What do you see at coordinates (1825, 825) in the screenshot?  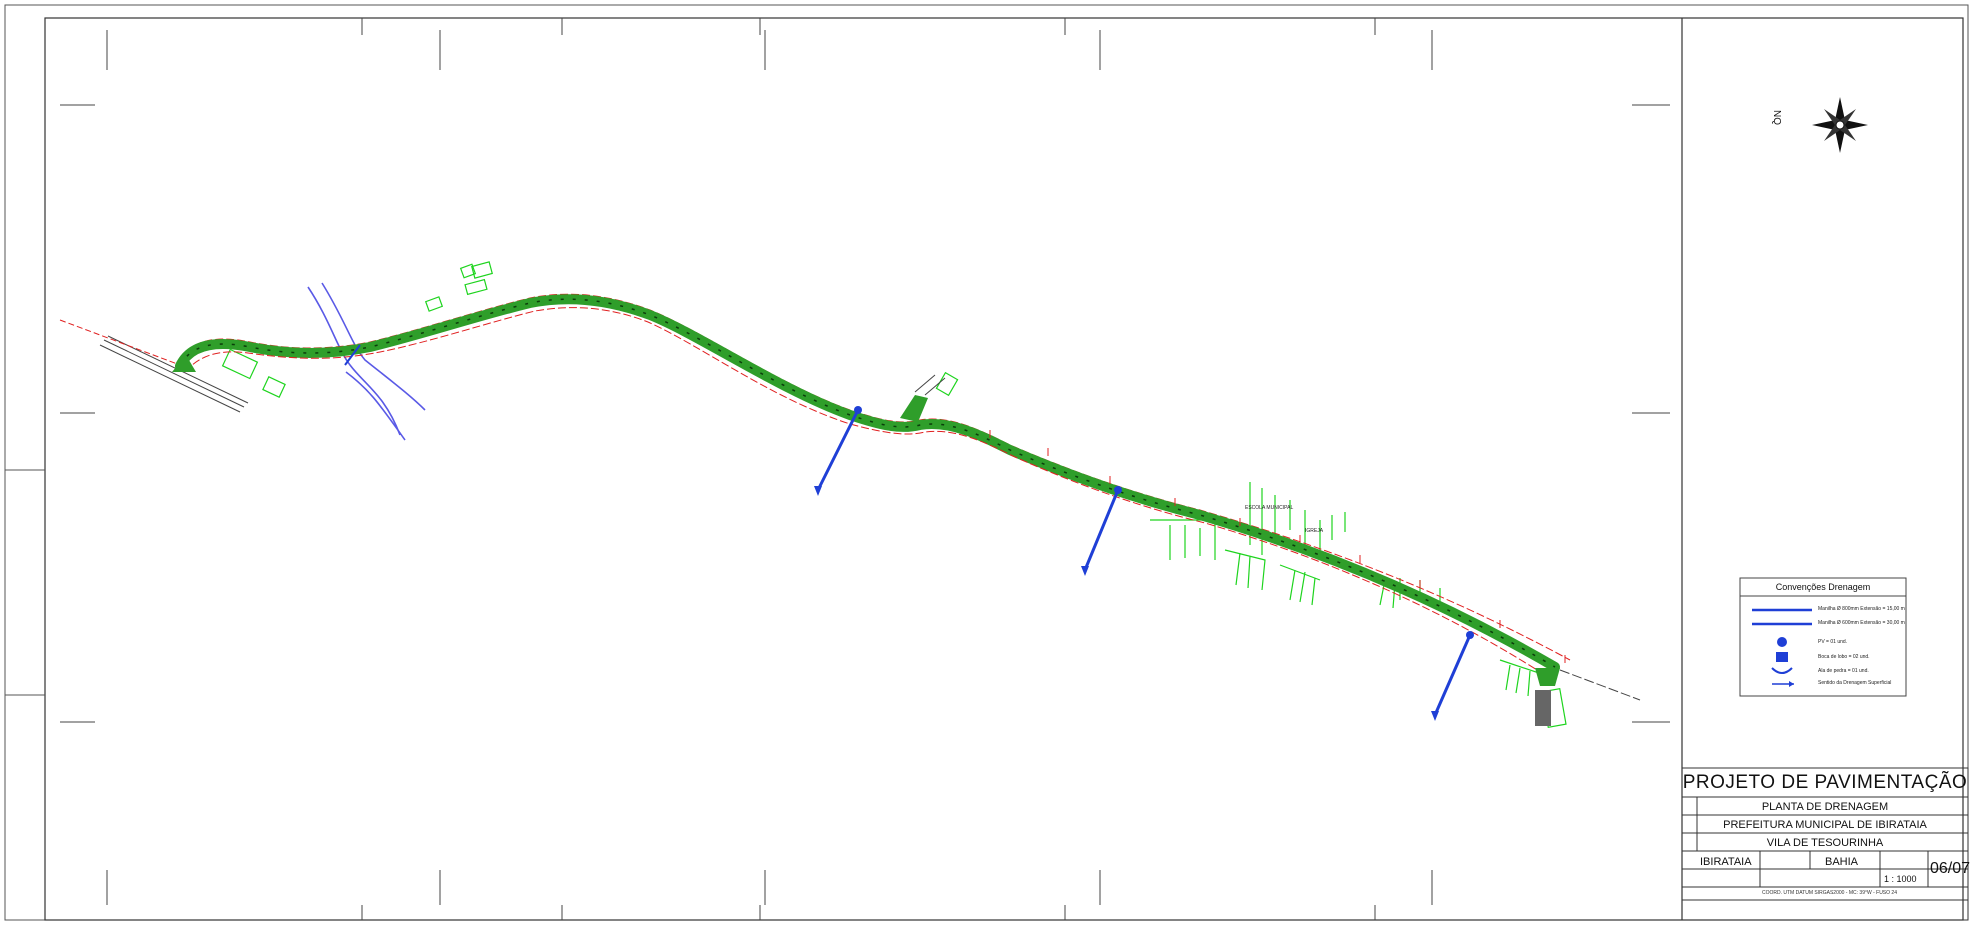 I see `client-name: PREFEITURA MUNICIPAL DE IBIRATAIA` at bounding box center [1825, 825].